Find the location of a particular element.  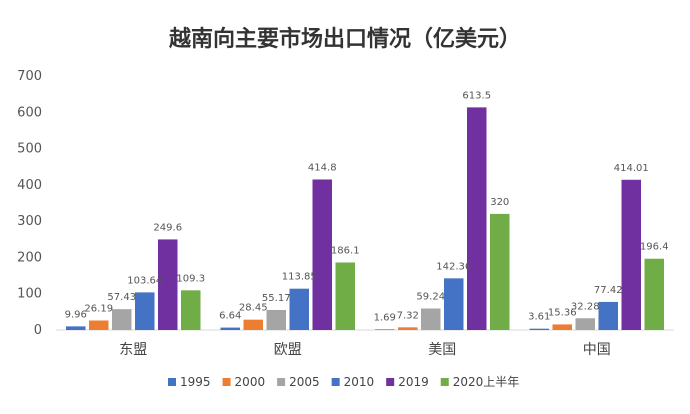

y-tick-label: 700 is located at coordinates (29, 76).